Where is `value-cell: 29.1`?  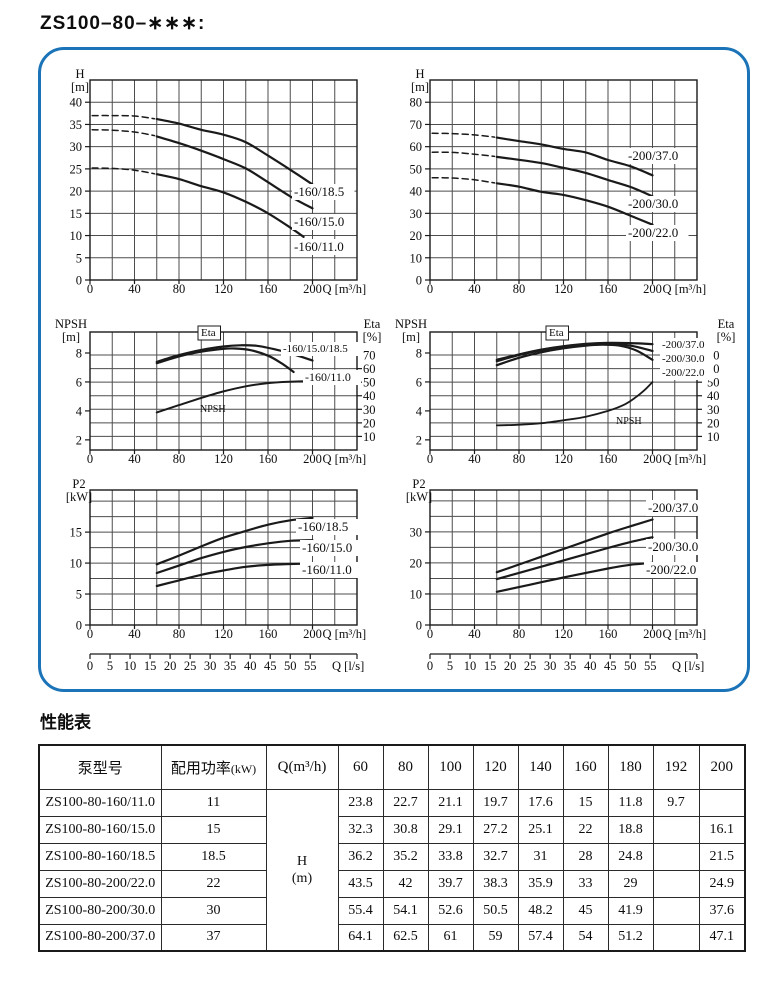 value-cell: 29.1 is located at coordinates (450, 829).